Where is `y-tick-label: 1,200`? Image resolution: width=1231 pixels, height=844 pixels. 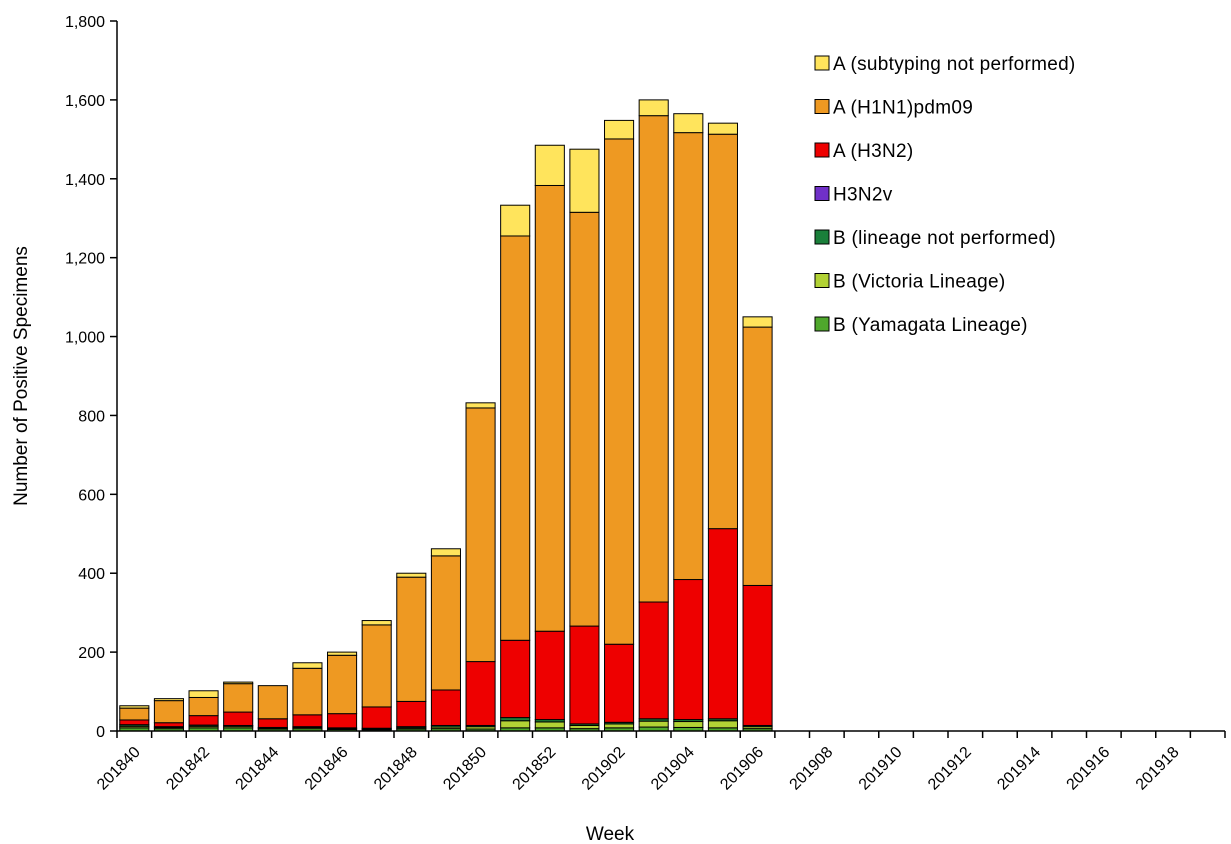
y-tick-label: 1,200 is located at coordinates (85, 259).